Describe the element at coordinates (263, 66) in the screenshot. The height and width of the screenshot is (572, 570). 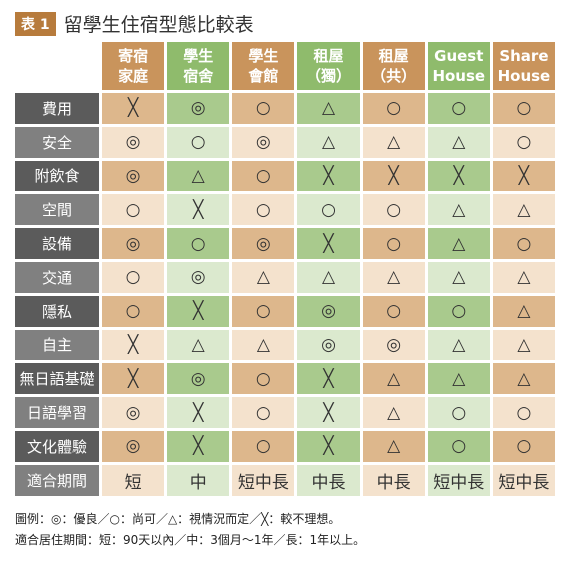
I see `column-header: 學生 會館` at that location.